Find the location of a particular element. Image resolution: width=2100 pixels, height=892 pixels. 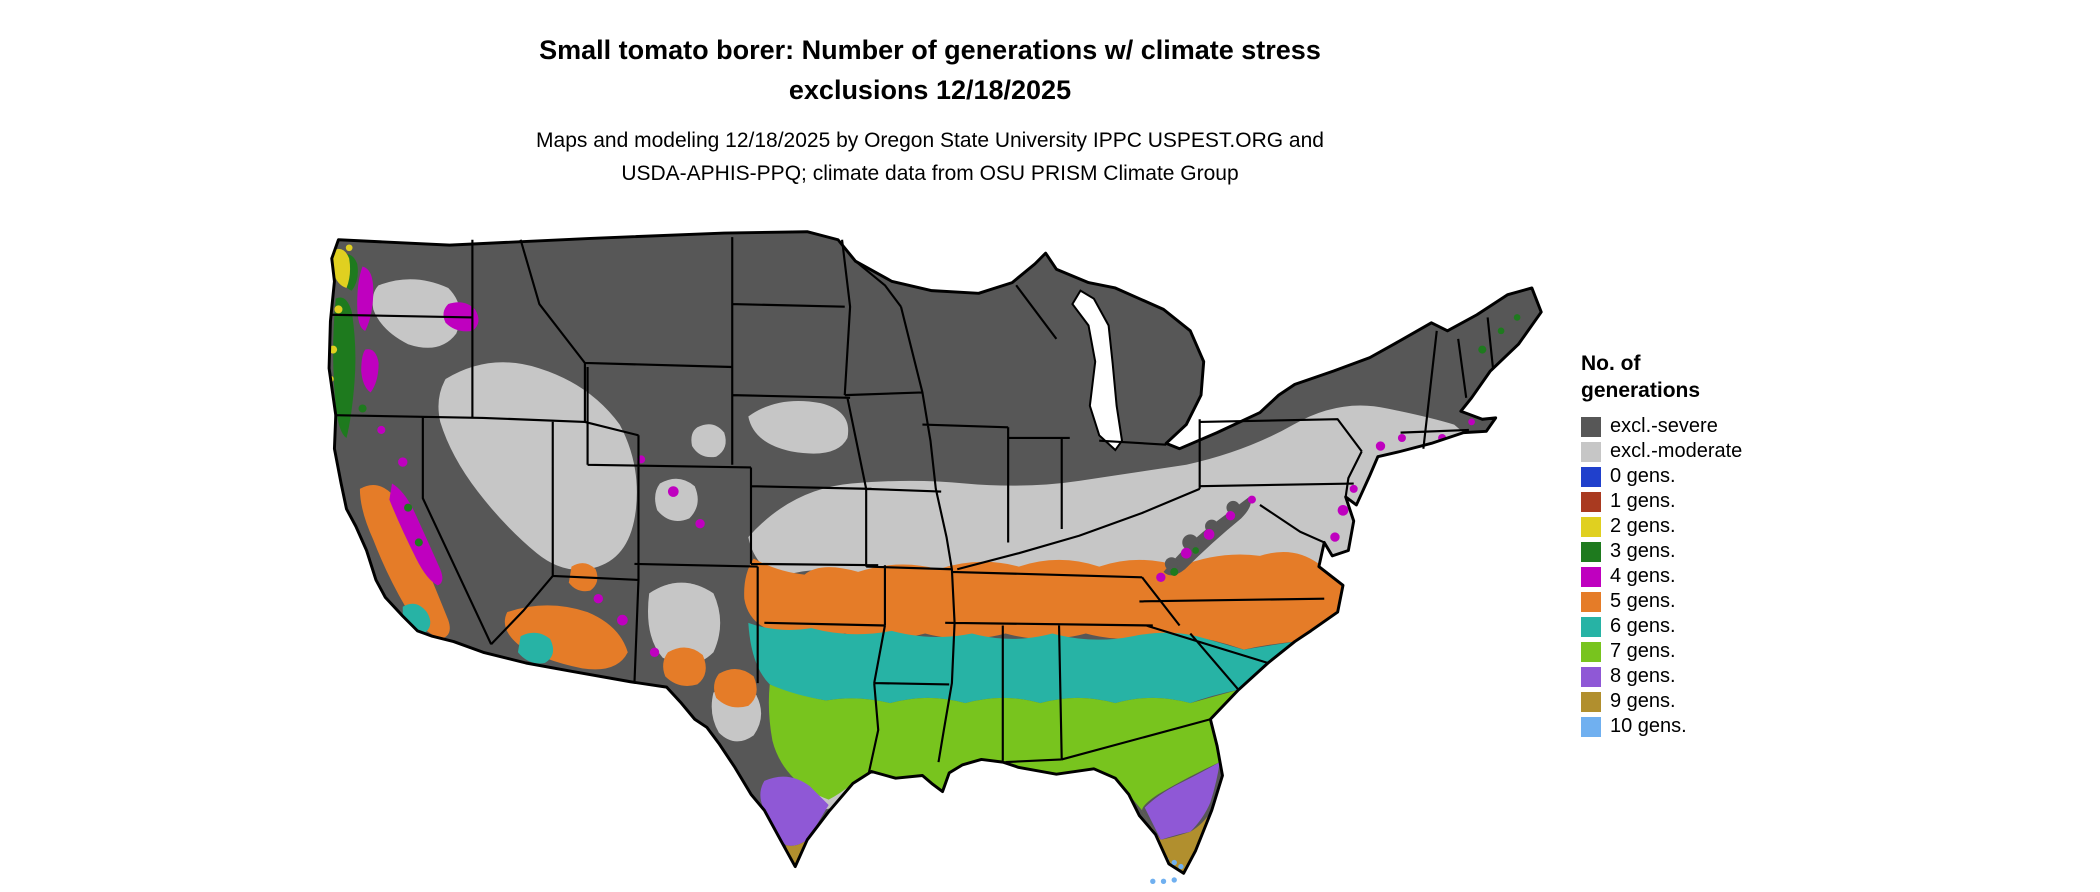

legend-title-line1: No. of is located at coordinates (1611, 363).